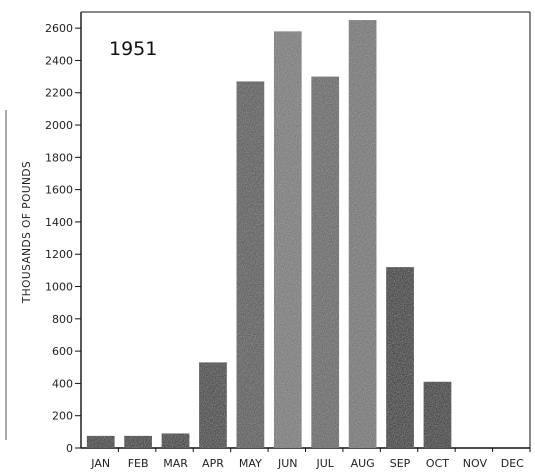 Image resolution: width=535 pixels, height=472 pixels. What do you see at coordinates (138, 463) in the screenshot?
I see `month-label: FEB` at bounding box center [138, 463].